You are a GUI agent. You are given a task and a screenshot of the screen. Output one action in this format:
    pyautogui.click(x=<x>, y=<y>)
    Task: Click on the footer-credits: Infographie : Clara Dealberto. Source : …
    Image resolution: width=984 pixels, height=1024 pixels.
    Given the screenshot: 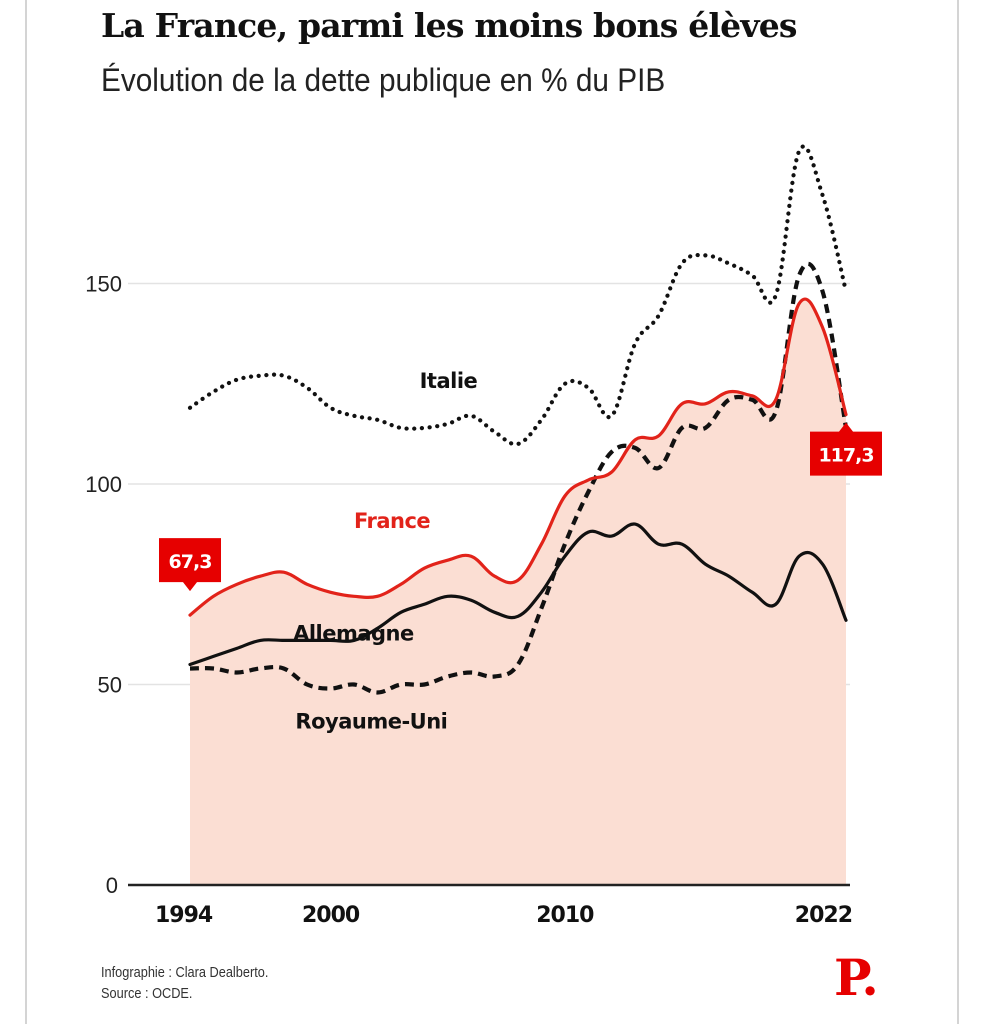 What is the action you would take?
    pyautogui.click(x=184, y=984)
    